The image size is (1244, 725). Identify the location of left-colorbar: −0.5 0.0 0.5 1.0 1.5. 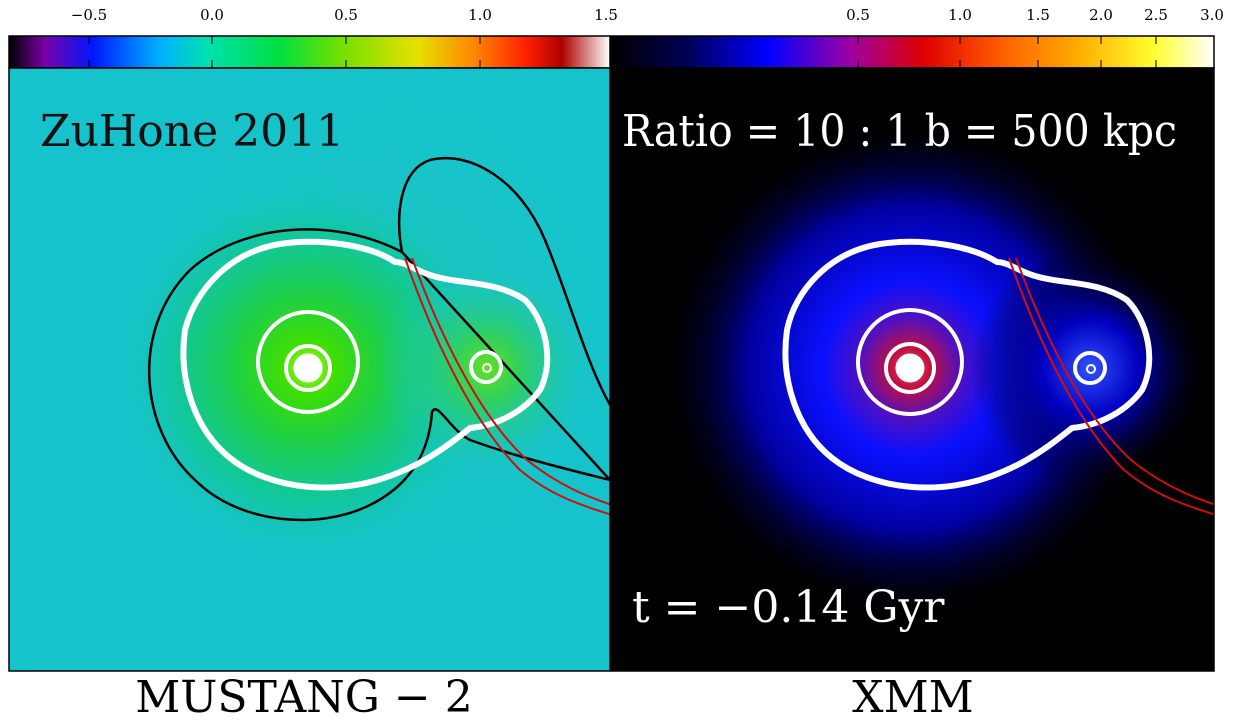
(313, 37).